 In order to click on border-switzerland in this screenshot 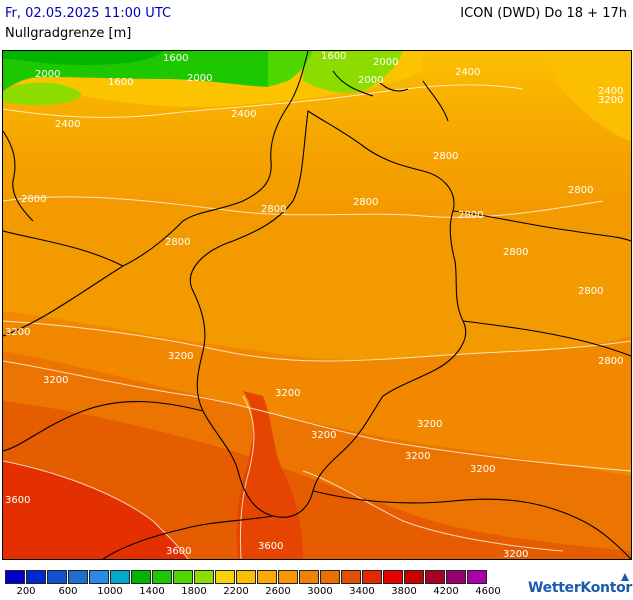, I will do `click(188, 537)`.